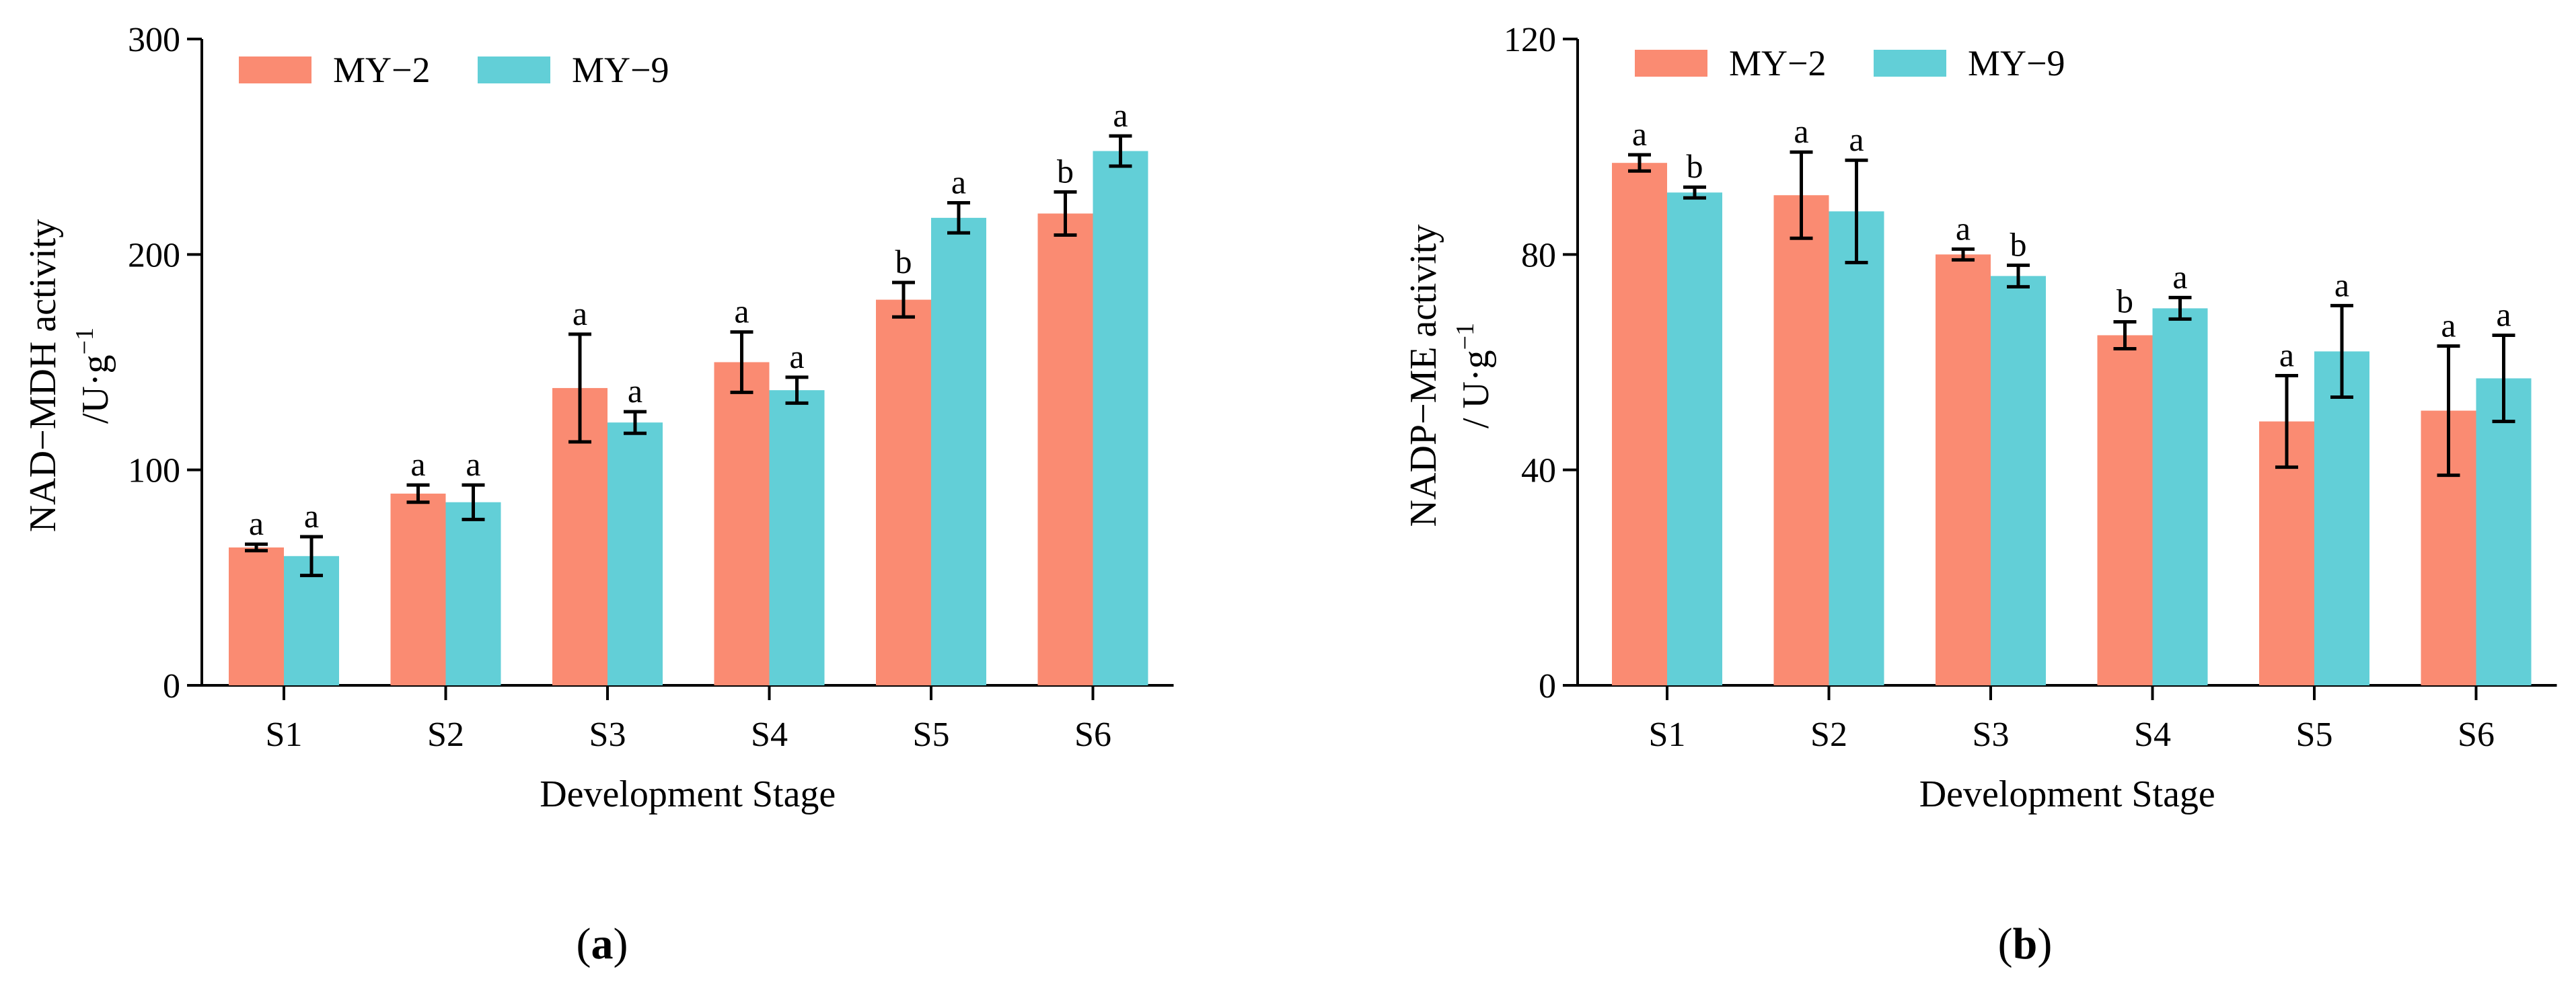  Describe the element at coordinates (93, 376) in the screenshot. I see `y-axis-unit: /U·g−1` at that location.